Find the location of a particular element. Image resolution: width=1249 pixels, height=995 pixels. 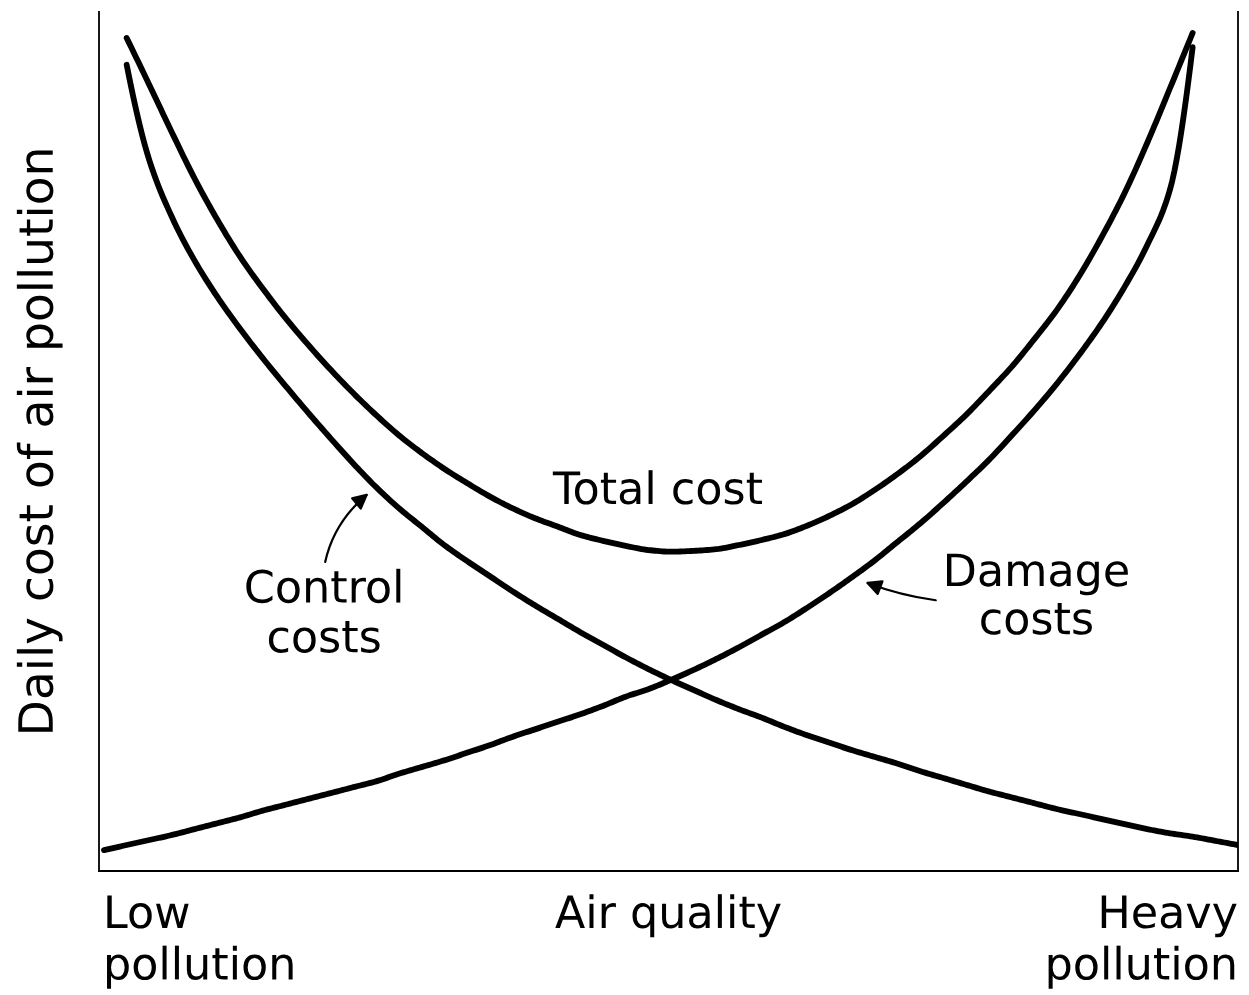

series-label: Control costs is located at coordinates (323, 610).